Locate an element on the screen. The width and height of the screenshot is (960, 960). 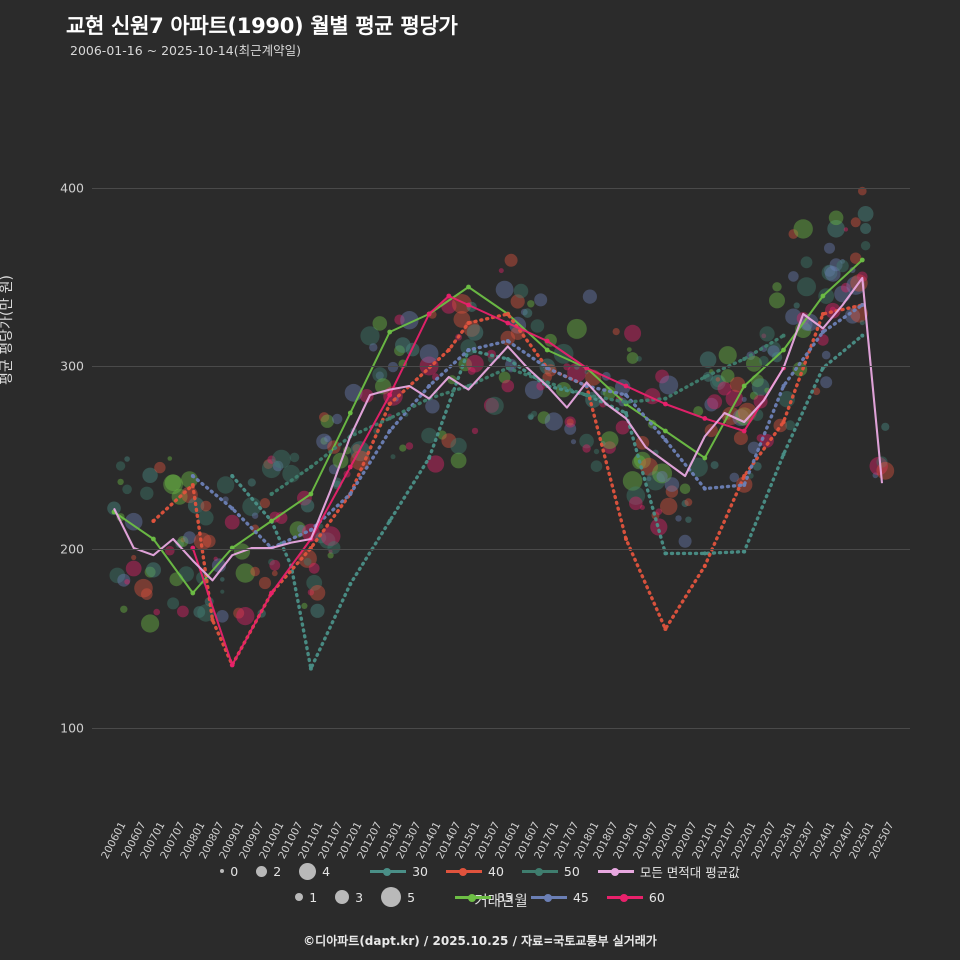
legend-series-30: 30 is located at coordinates (399, 871).